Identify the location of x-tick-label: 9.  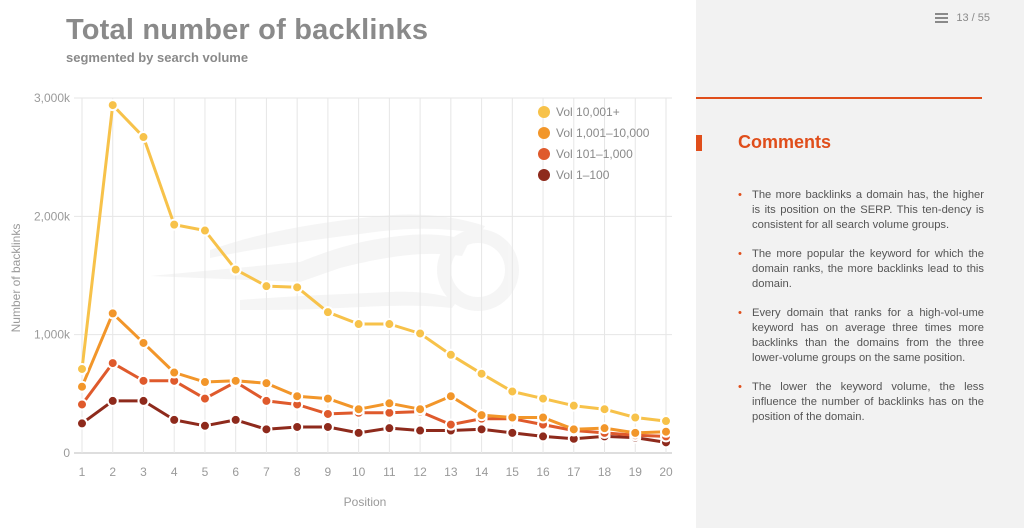
(328, 472).